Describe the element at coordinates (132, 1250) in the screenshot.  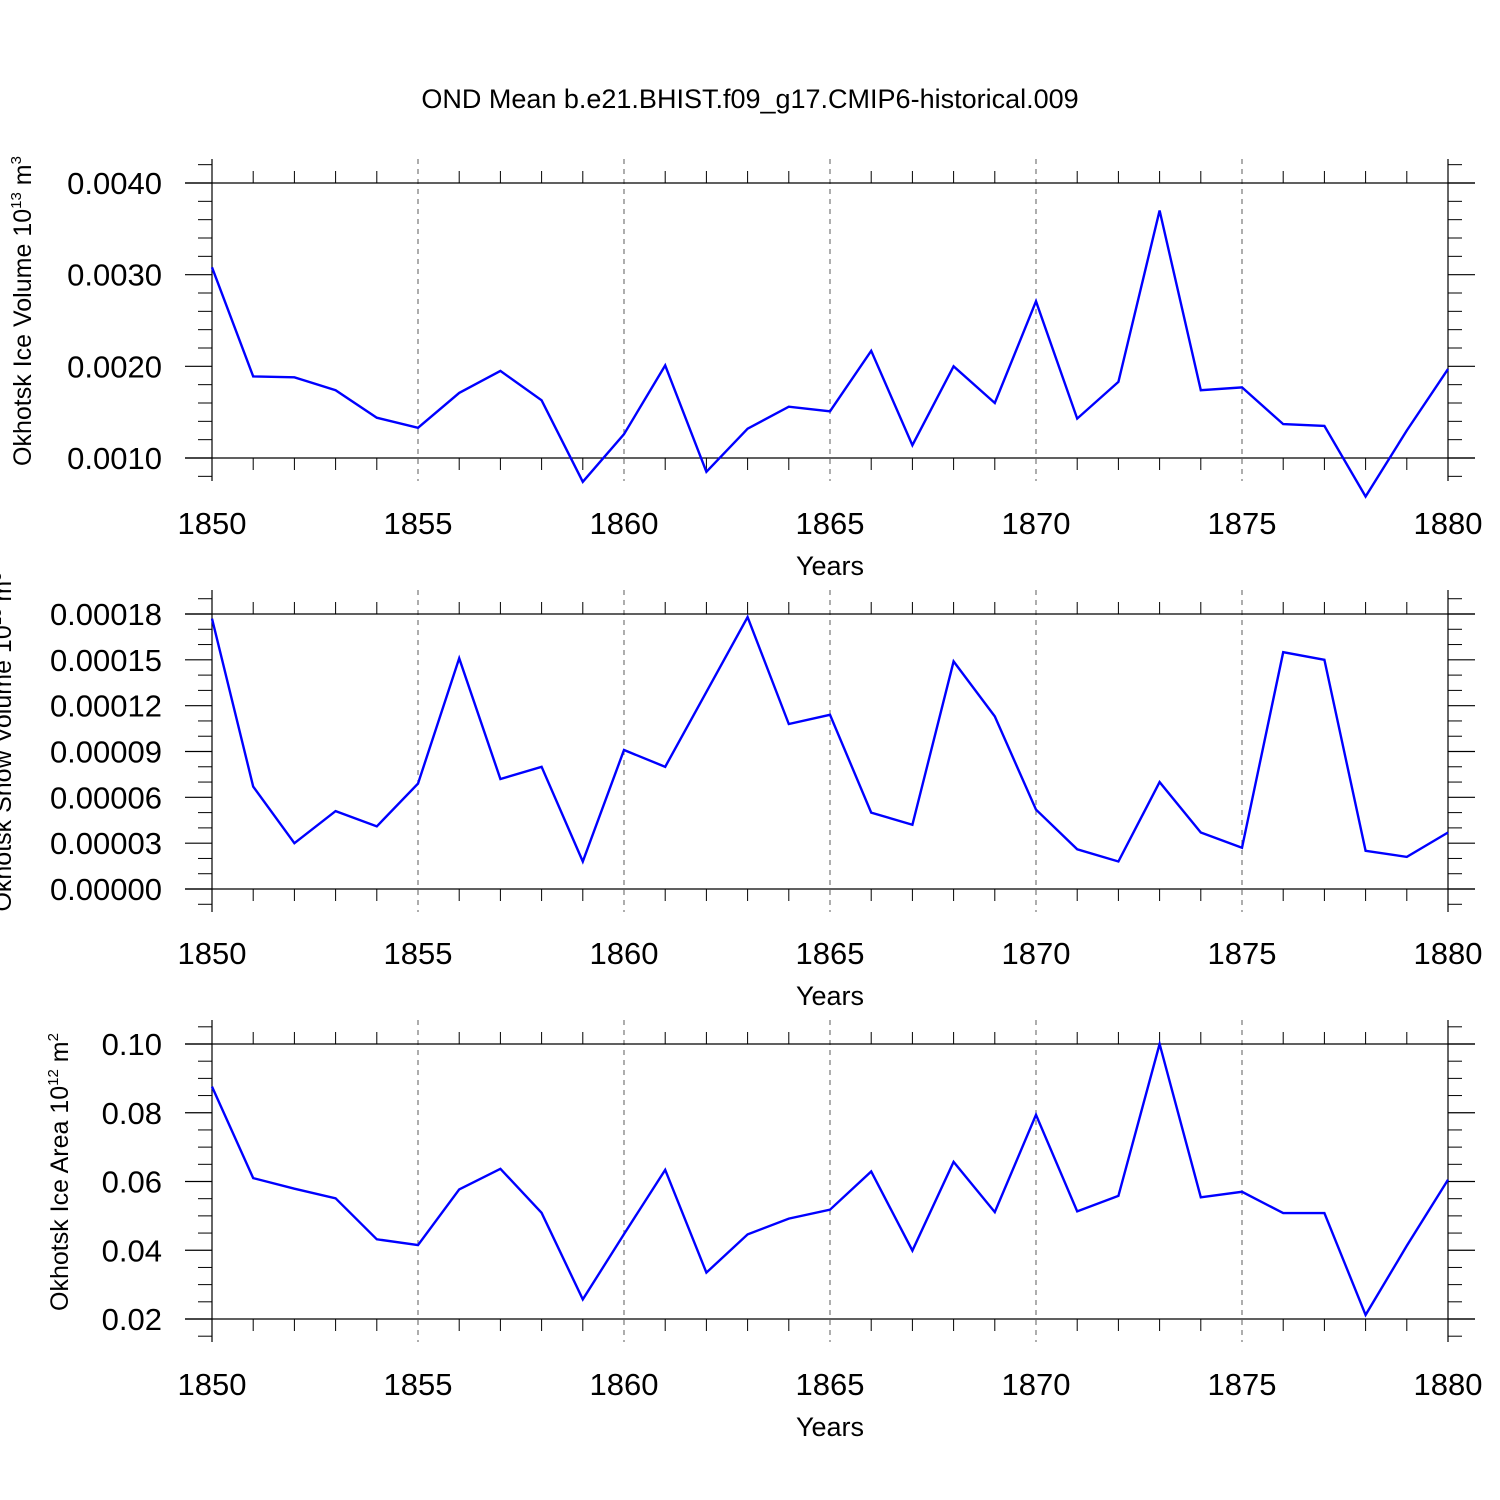
I see `panel-3-y-tick-label: 0.04` at that location.